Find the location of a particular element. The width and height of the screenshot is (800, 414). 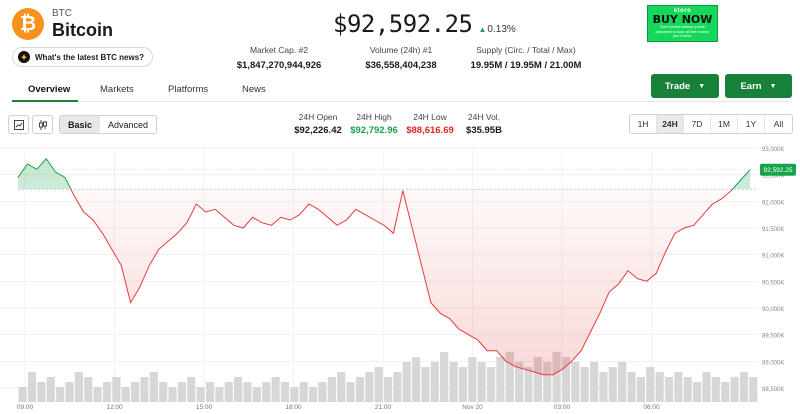

stat-market-cap: Market Cap. #2 $1,847,270,944,926 is located at coordinates (279, 58).